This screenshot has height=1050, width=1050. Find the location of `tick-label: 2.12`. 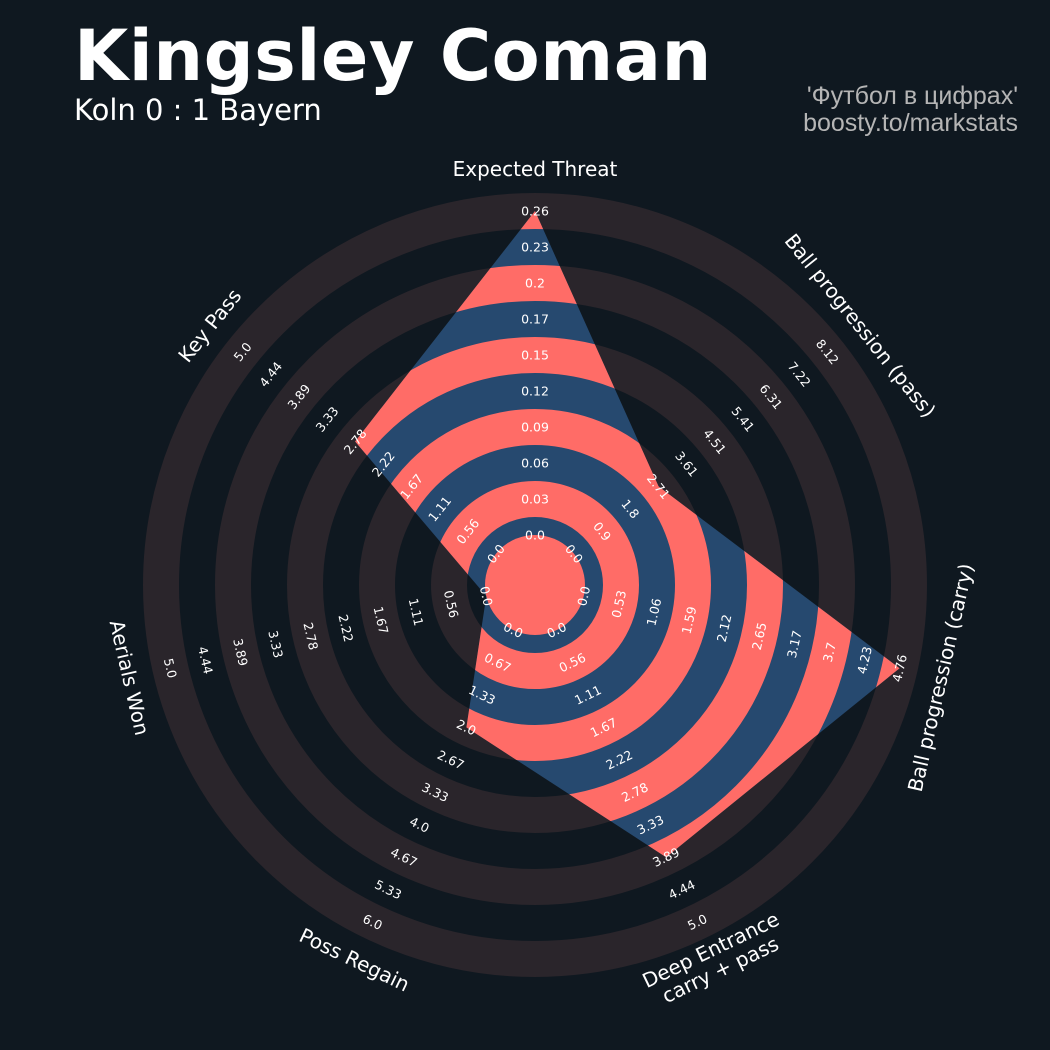

tick-label: 2.12 is located at coordinates (724, 628).